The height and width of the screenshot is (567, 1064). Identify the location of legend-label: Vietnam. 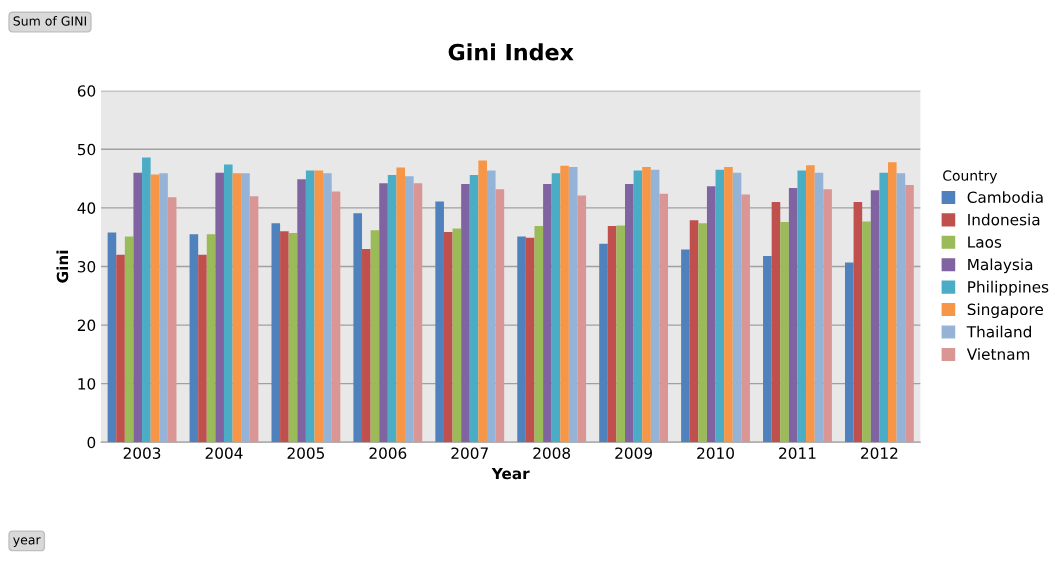
(998, 354).